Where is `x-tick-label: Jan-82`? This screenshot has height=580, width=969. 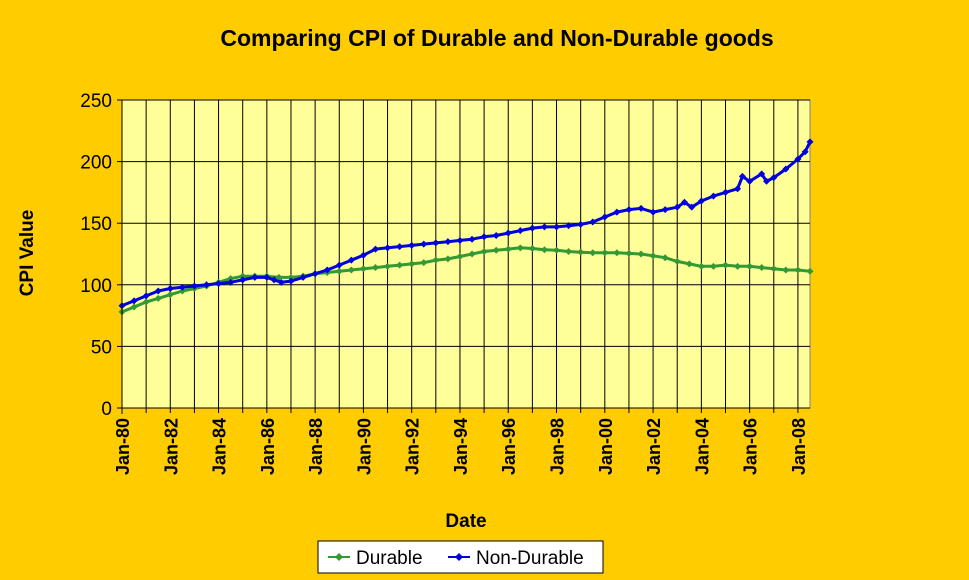 x-tick-label: Jan-82 is located at coordinates (171, 446).